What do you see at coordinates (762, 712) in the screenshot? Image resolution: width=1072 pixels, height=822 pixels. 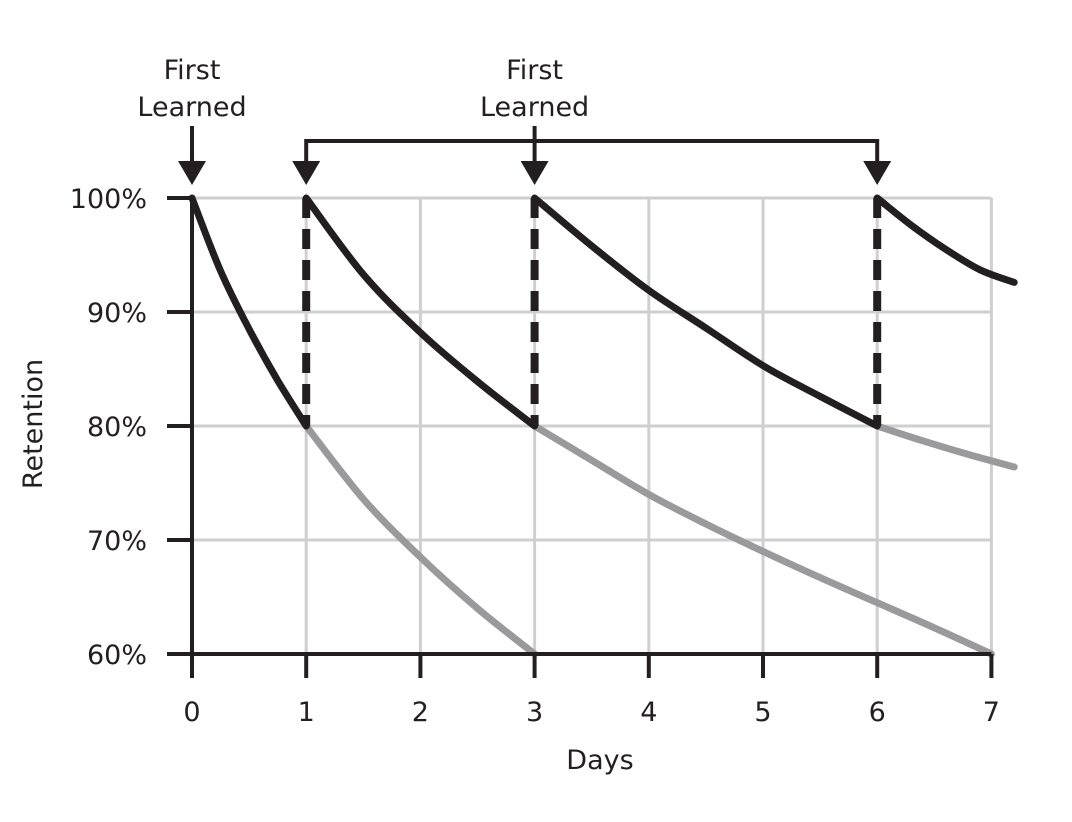 I see `x-tick-label-5: 5` at bounding box center [762, 712].